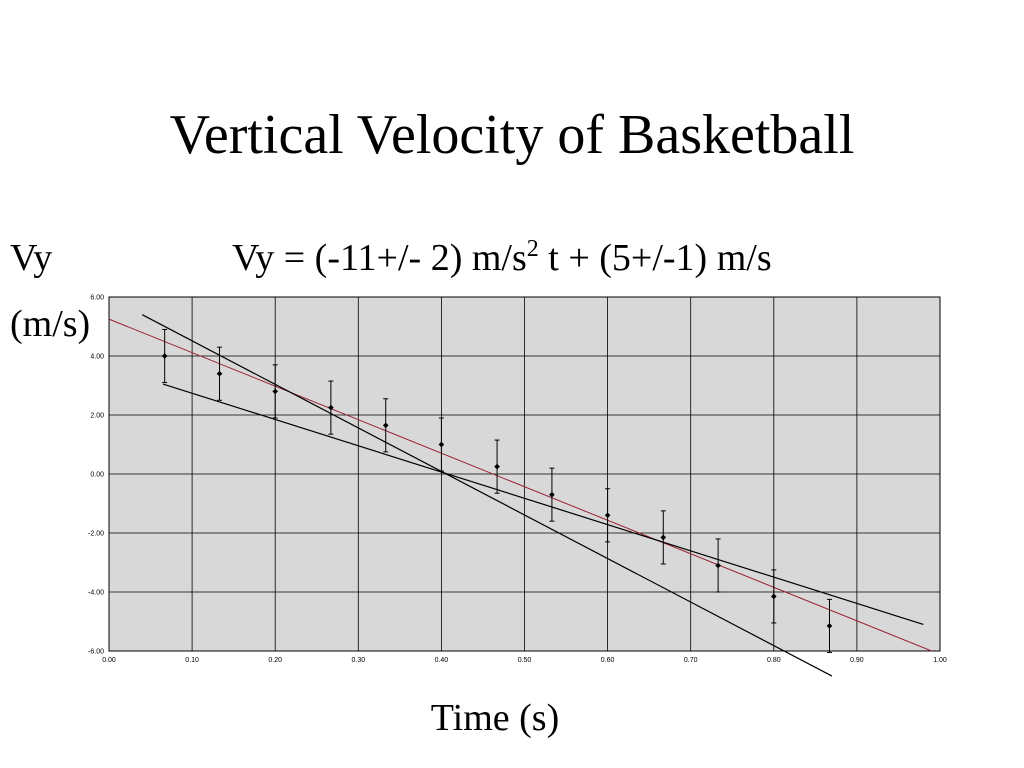  What do you see at coordinates (96, 593) in the screenshot?
I see `y-tick-label: -4.00` at bounding box center [96, 593].